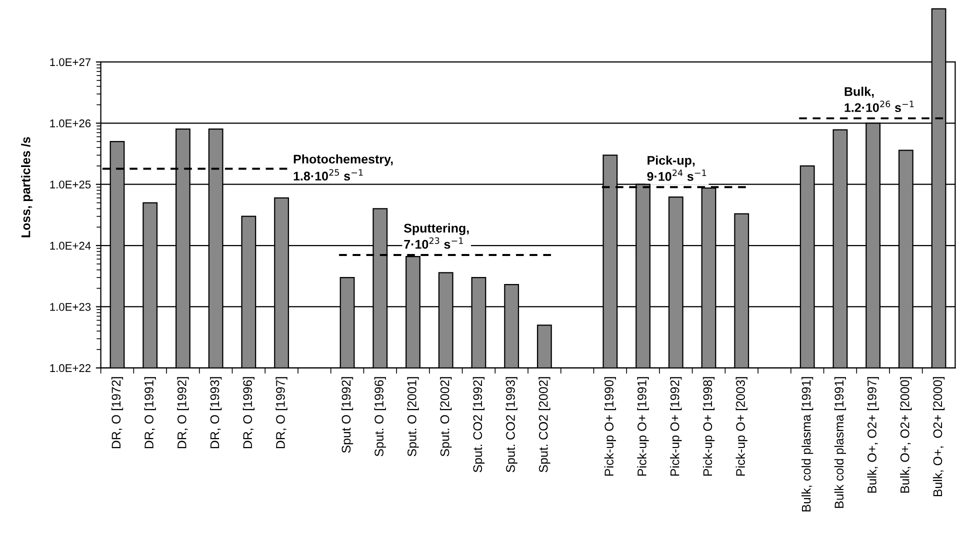 The image size is (960, 560). Describe the element at coordinates (216, 412) in the screenshot. I see `x-tick-label: DR, O [1993]` at that location.